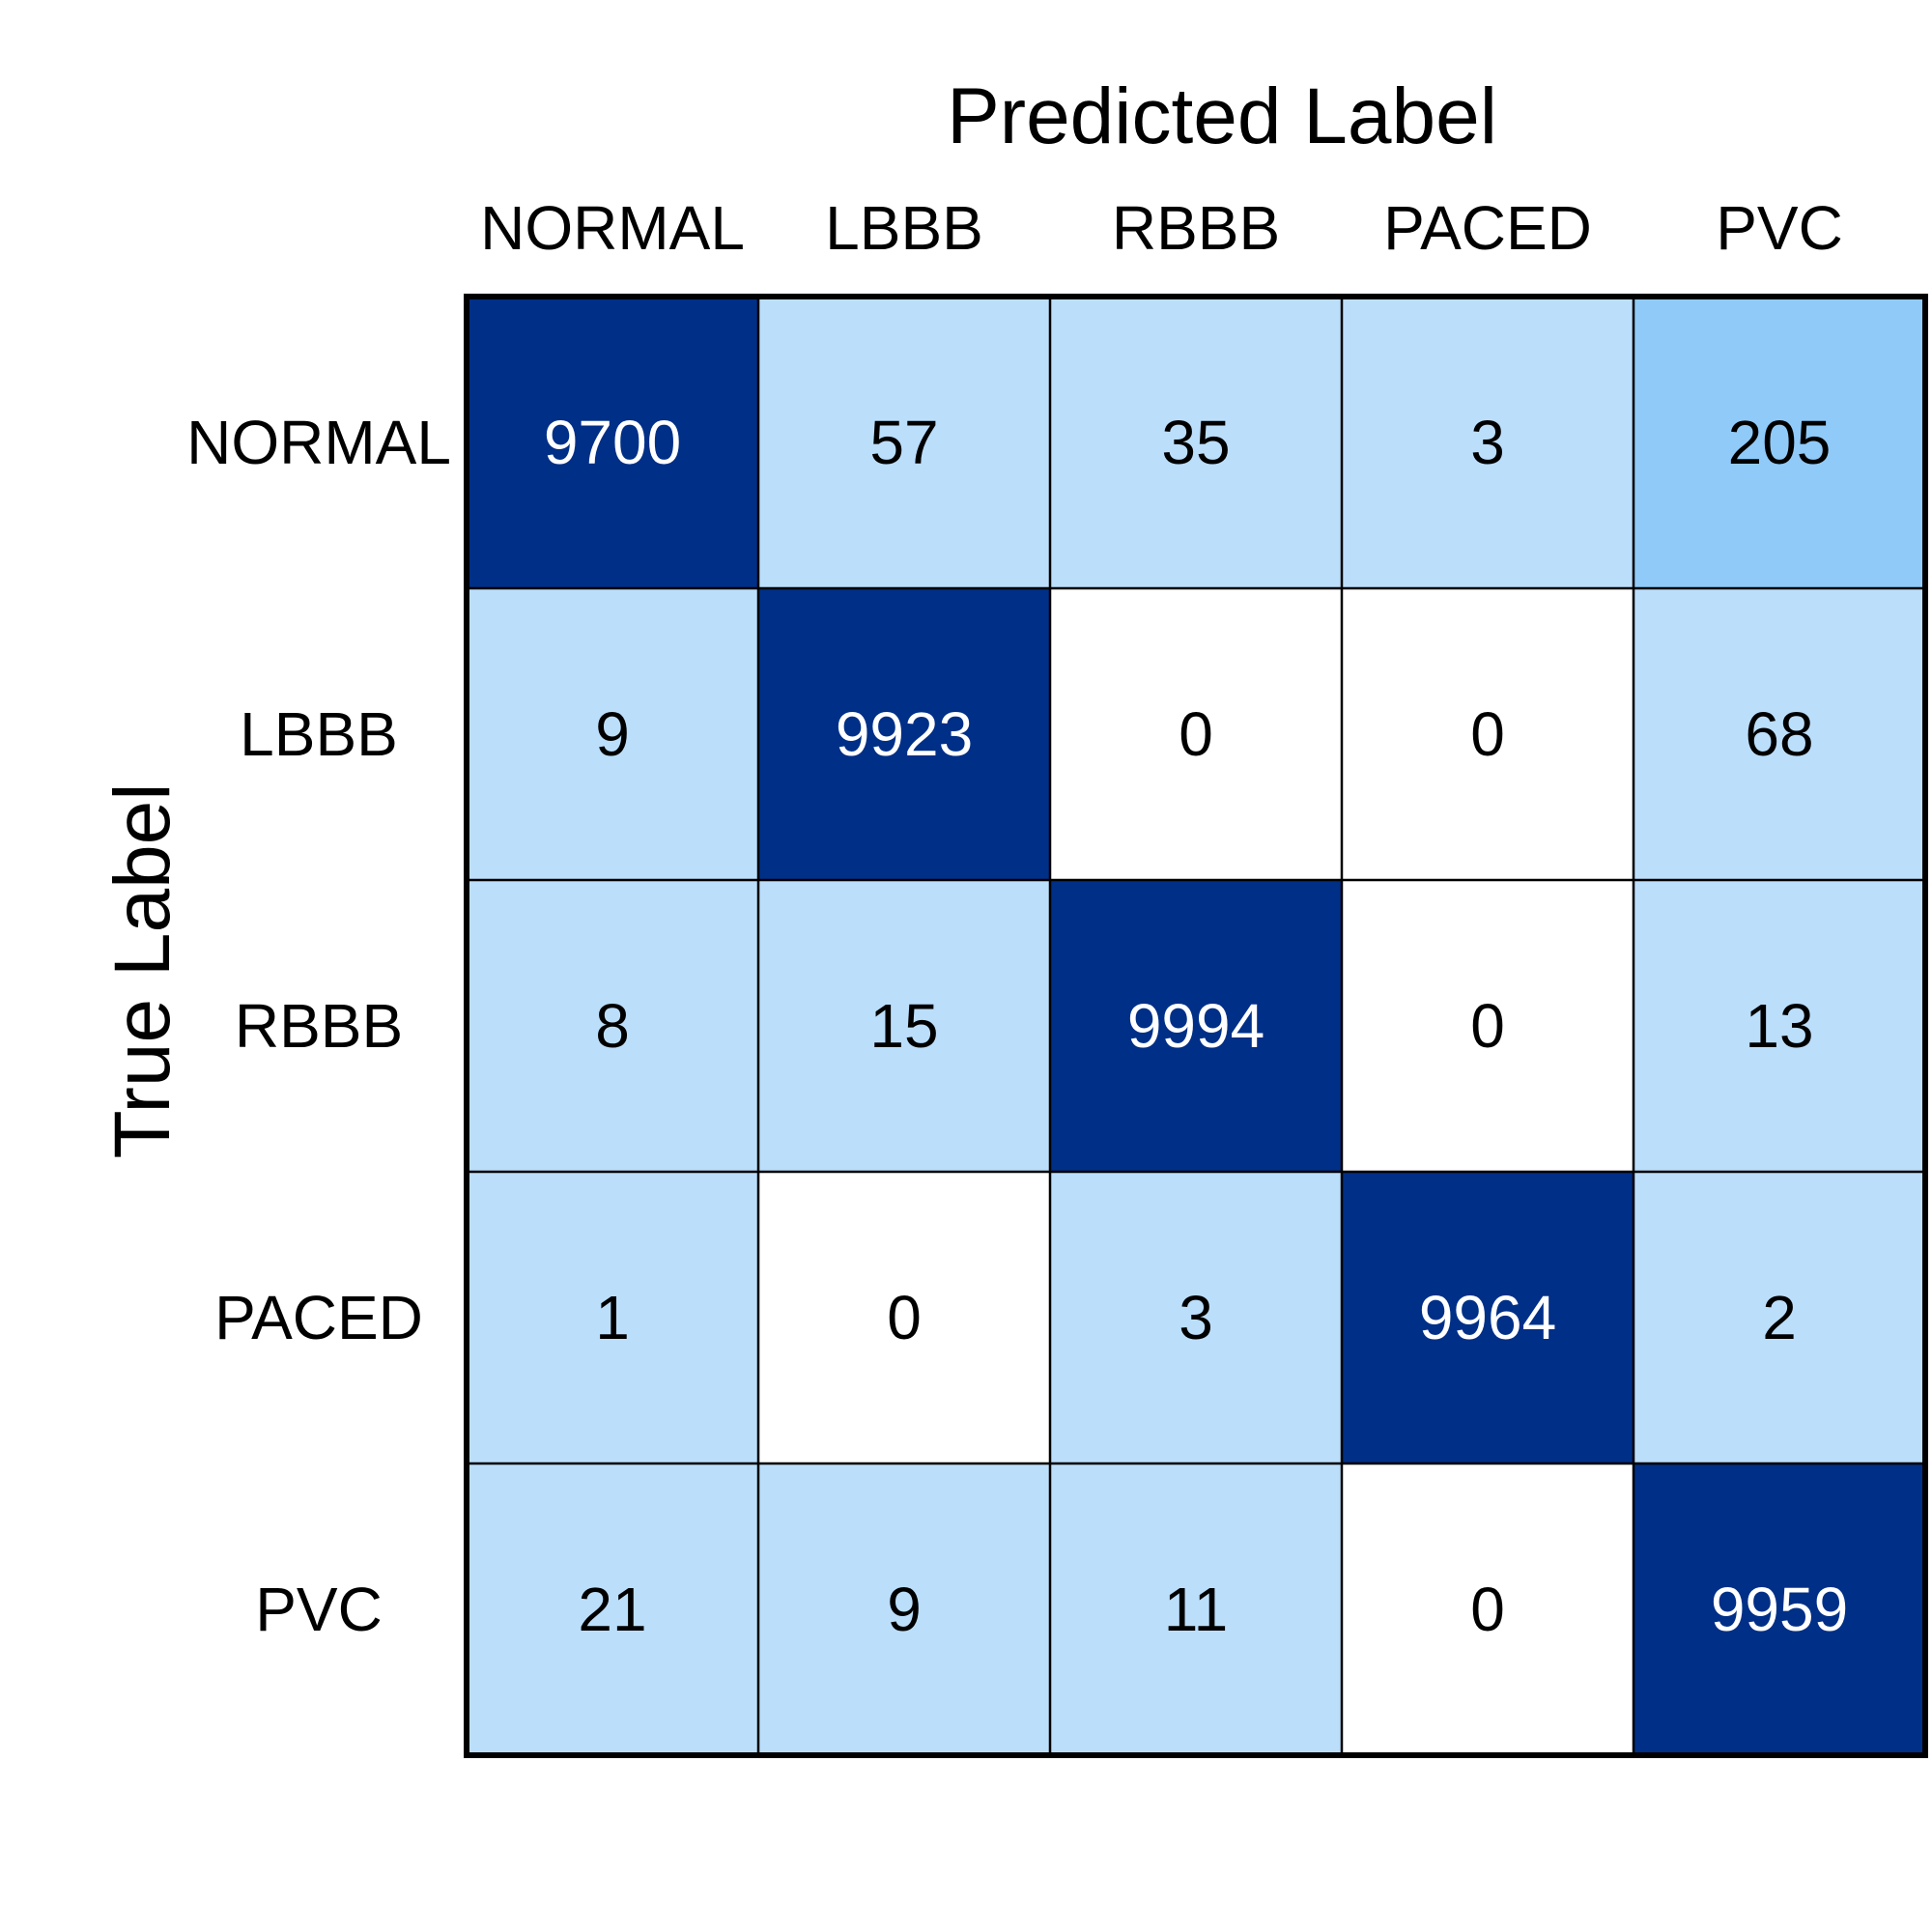  What do you see at coordinates (1222, 116) in the screenshot?
I see `x-axis-title: Predicted Label` at bounding box center [1222, 116].